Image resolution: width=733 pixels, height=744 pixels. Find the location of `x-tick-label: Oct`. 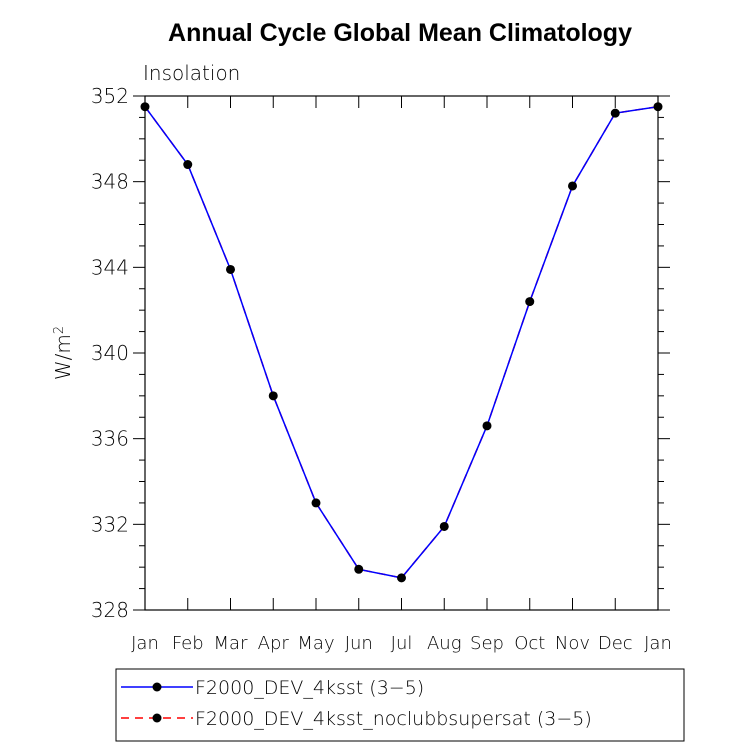

x-tick-label: Oct is located at coordinates (529, 643).